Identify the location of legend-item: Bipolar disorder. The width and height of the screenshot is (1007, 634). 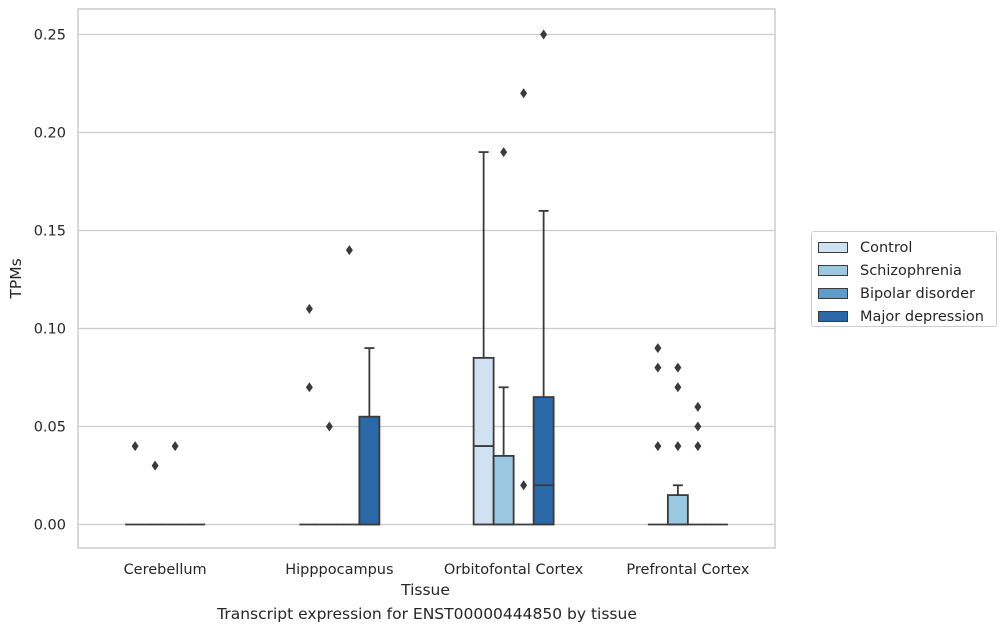
(907, 293).